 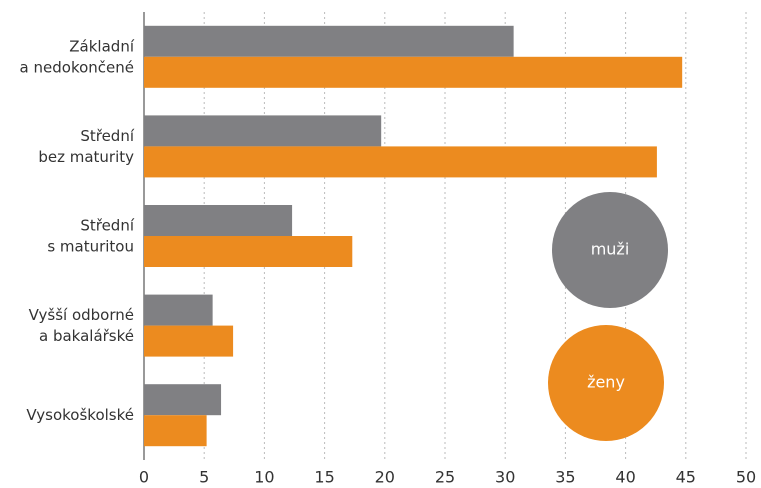 What do you see at coordinates (505, 477) in the screenshot?
I see `x-tick-label: 30` at bounding box center [505, 477].